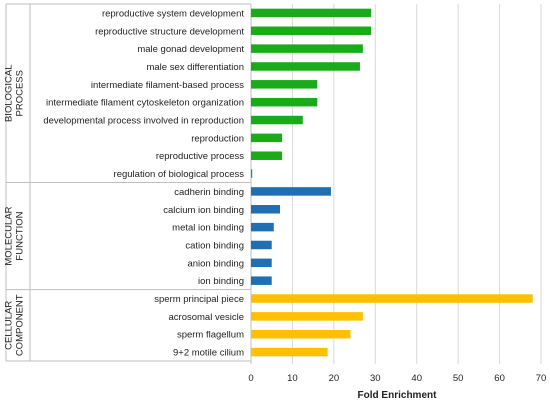 The image size is (550, 403). Describe the element at coordinates (210, 335) in the screenshot. I see `category-label: sperm flagellum` at that location.